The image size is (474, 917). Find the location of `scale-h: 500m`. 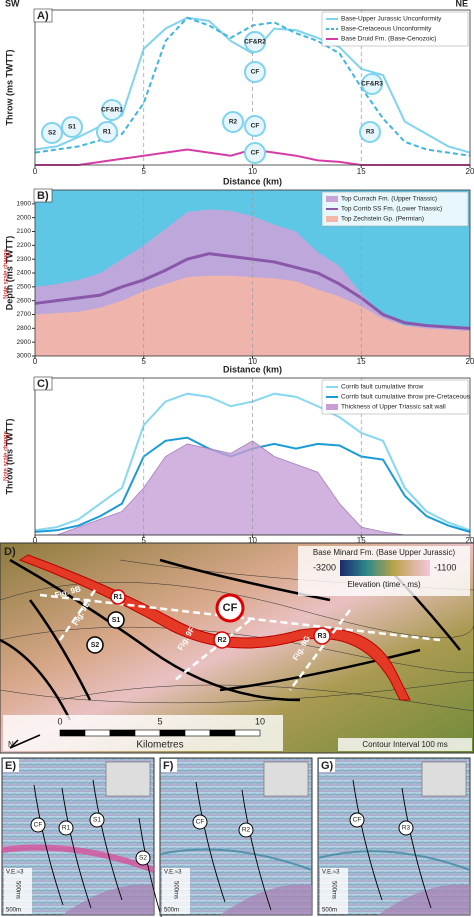

scale-h: 500m is located at coordinates (329, 911).